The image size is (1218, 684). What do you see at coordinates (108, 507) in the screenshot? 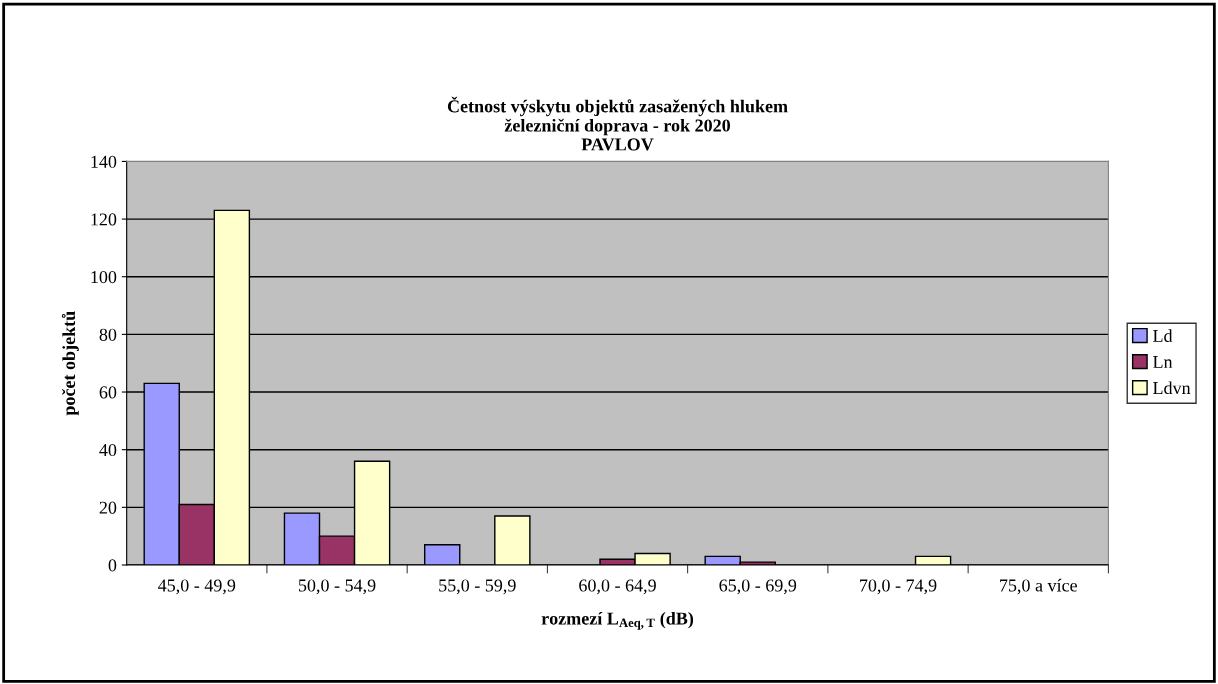
I see `y-tick-label: 20` at bounding box center [108, 507].